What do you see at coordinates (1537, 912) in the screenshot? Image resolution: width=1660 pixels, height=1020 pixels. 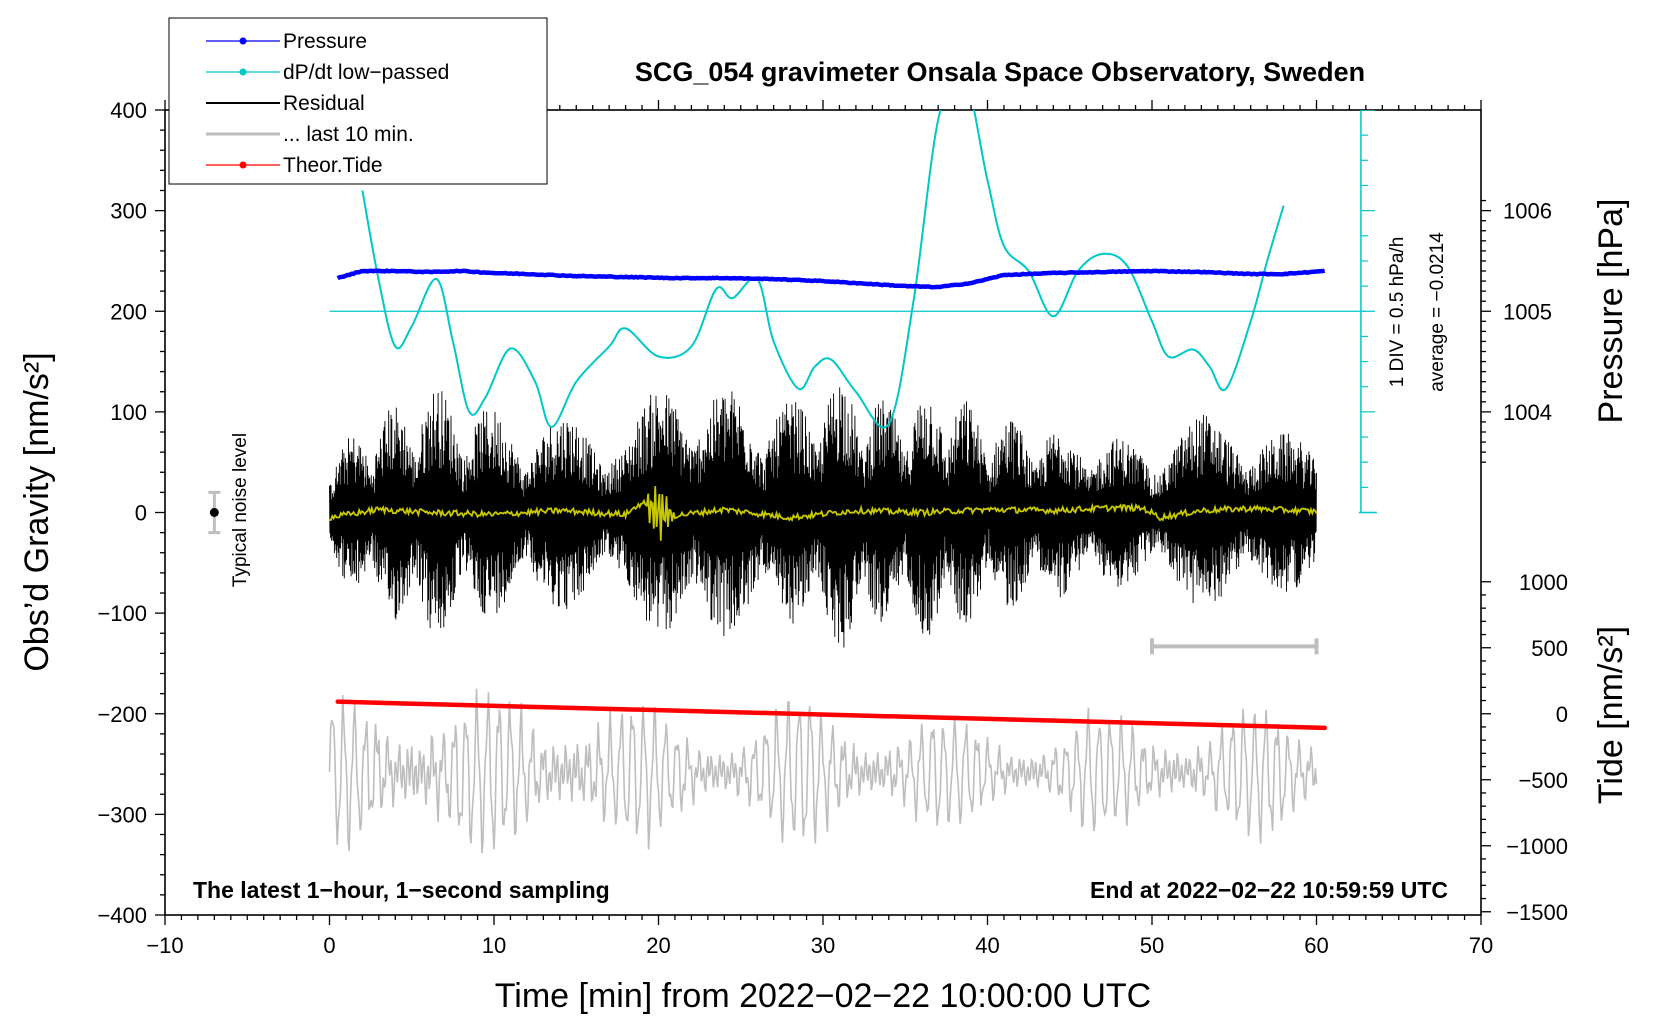 I see `tide-tick-label: −1500` at bounding box center [1537, 912].